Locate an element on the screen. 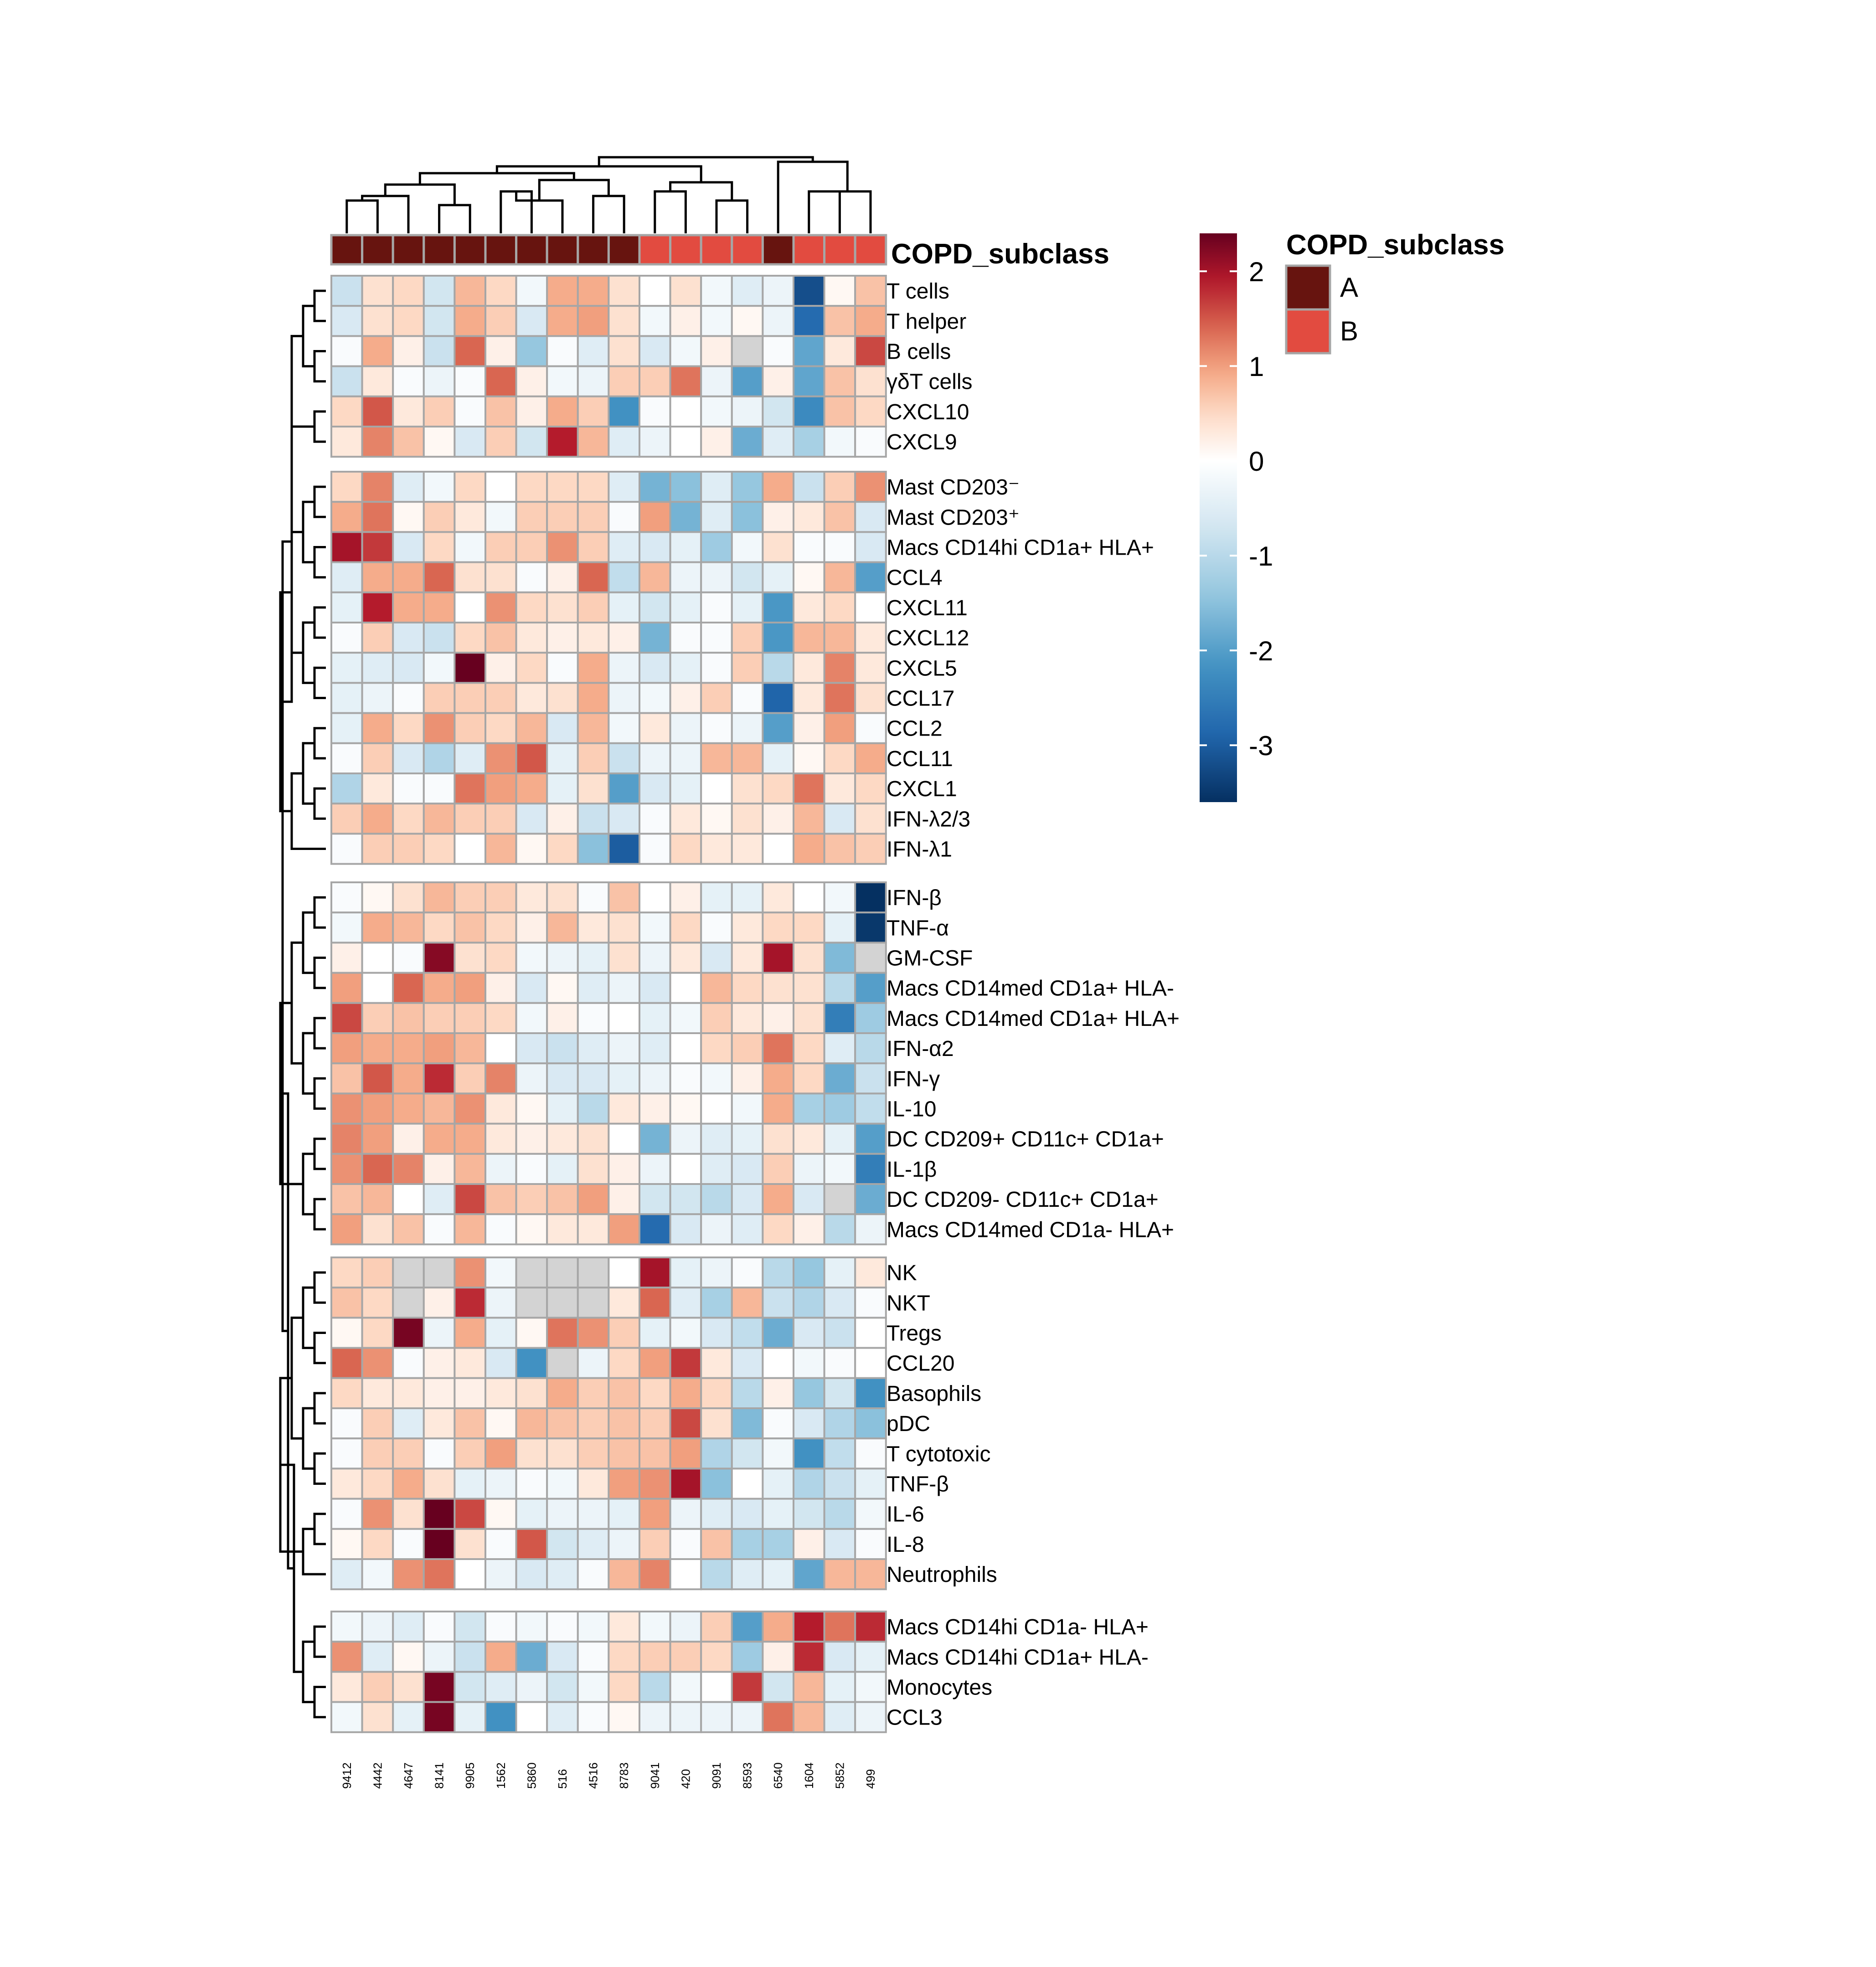 The image size is (1876, 1967). row-label-cxcl5: CXCL5 is located at coordinates (921, 668).